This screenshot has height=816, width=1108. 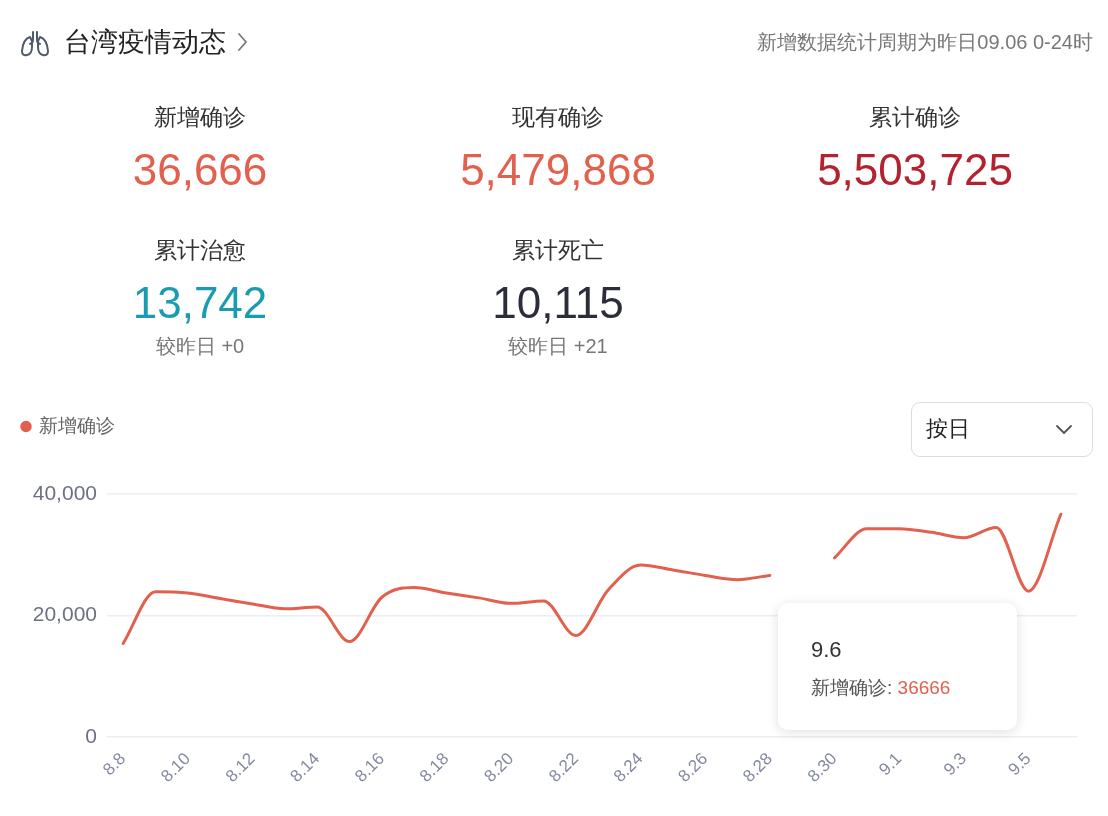 What do you see at coordinates (1019, 764) in the screenshot?
I see `x-tick-label: 9.5` at bounding box center [1019, 764].